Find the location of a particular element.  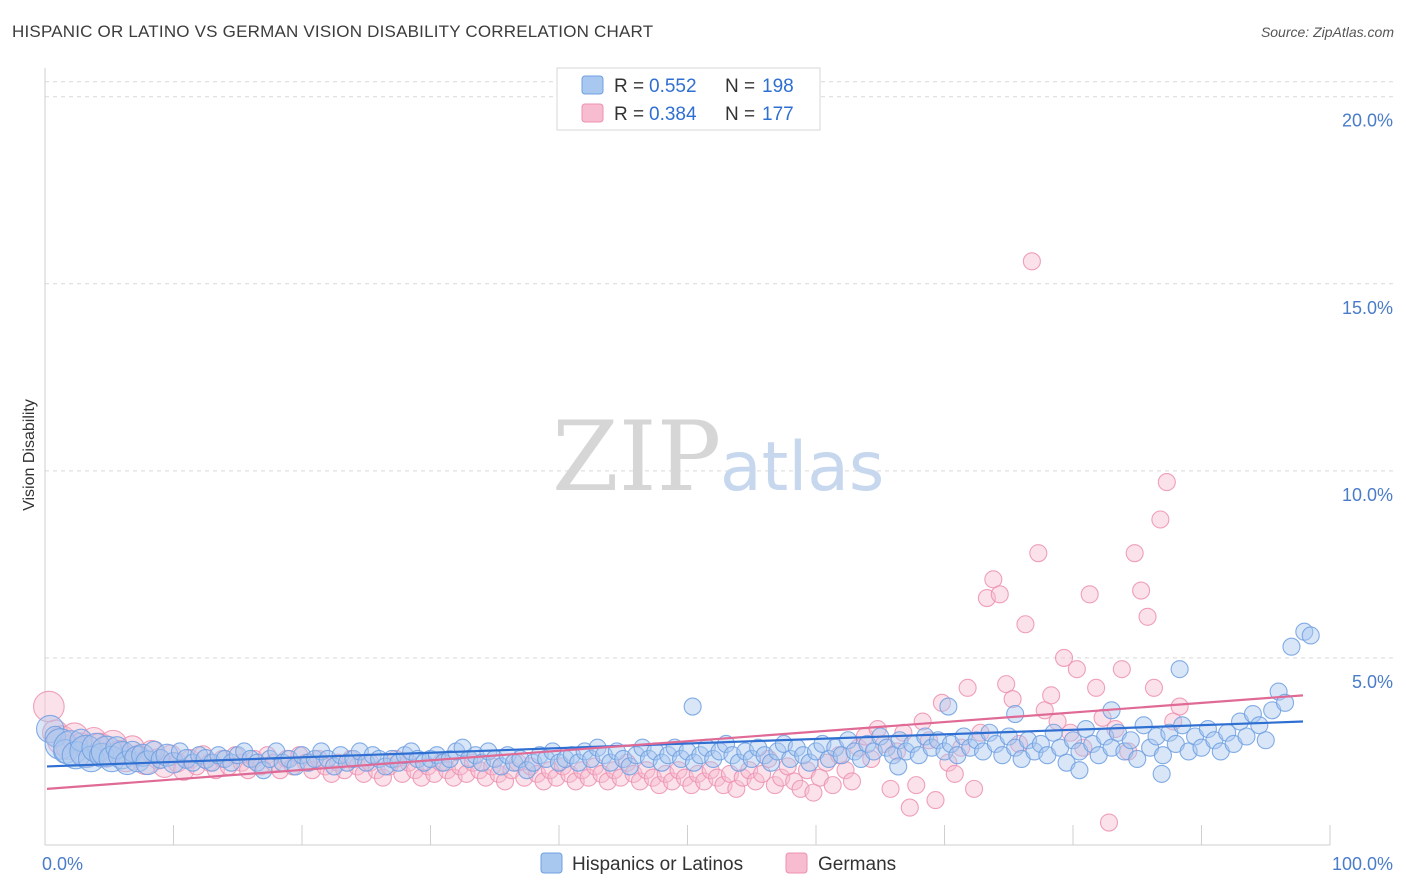

y-tick-label: 15.0% is located at coordinates (1367, 308).